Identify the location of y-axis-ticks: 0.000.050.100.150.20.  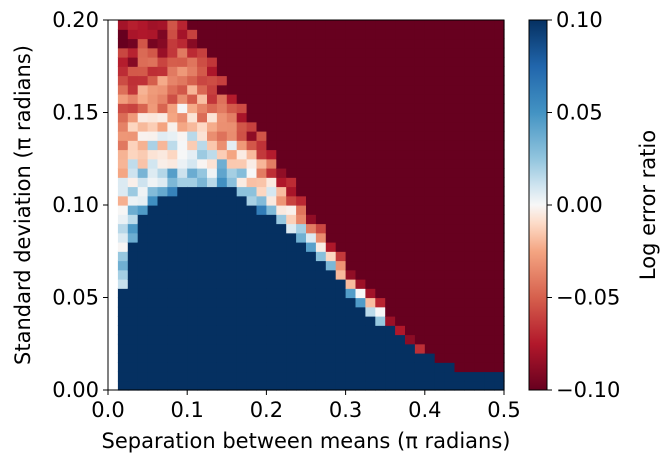
(80, 205).